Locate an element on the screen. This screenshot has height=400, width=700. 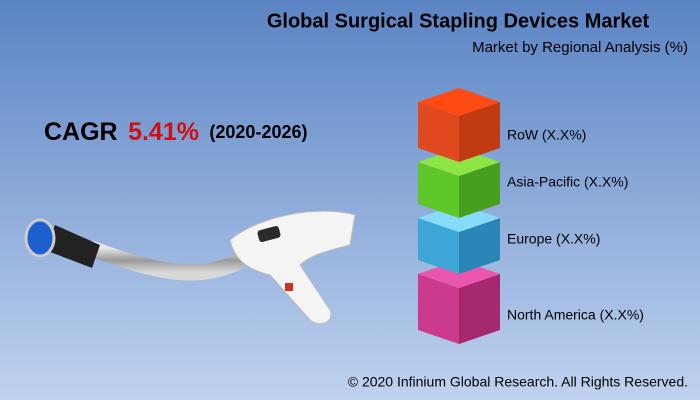
segment-label: Europe (X.X%) is located at coordinates (553, 239).